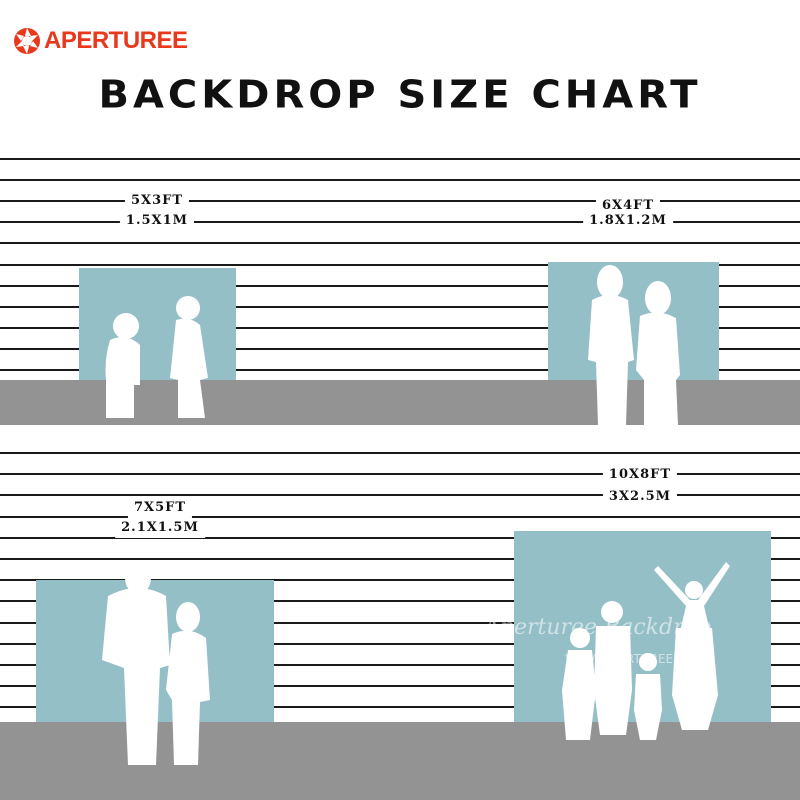 This screenshot has height=800, width=800. Describe the element at coordinates (400, 95) in the screenshot. I see `page-title: BACKDROP SIZE CHART` at that location.